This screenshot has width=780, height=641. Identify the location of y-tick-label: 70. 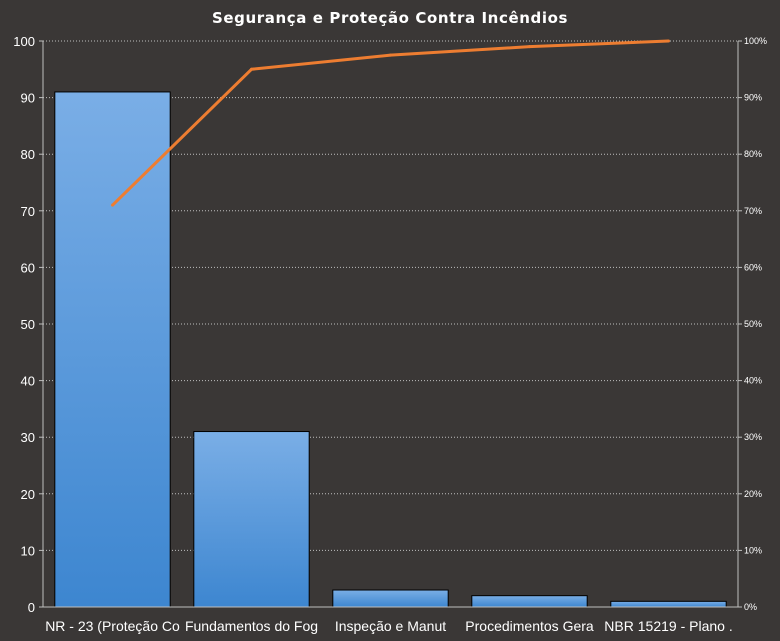
(28, 211).